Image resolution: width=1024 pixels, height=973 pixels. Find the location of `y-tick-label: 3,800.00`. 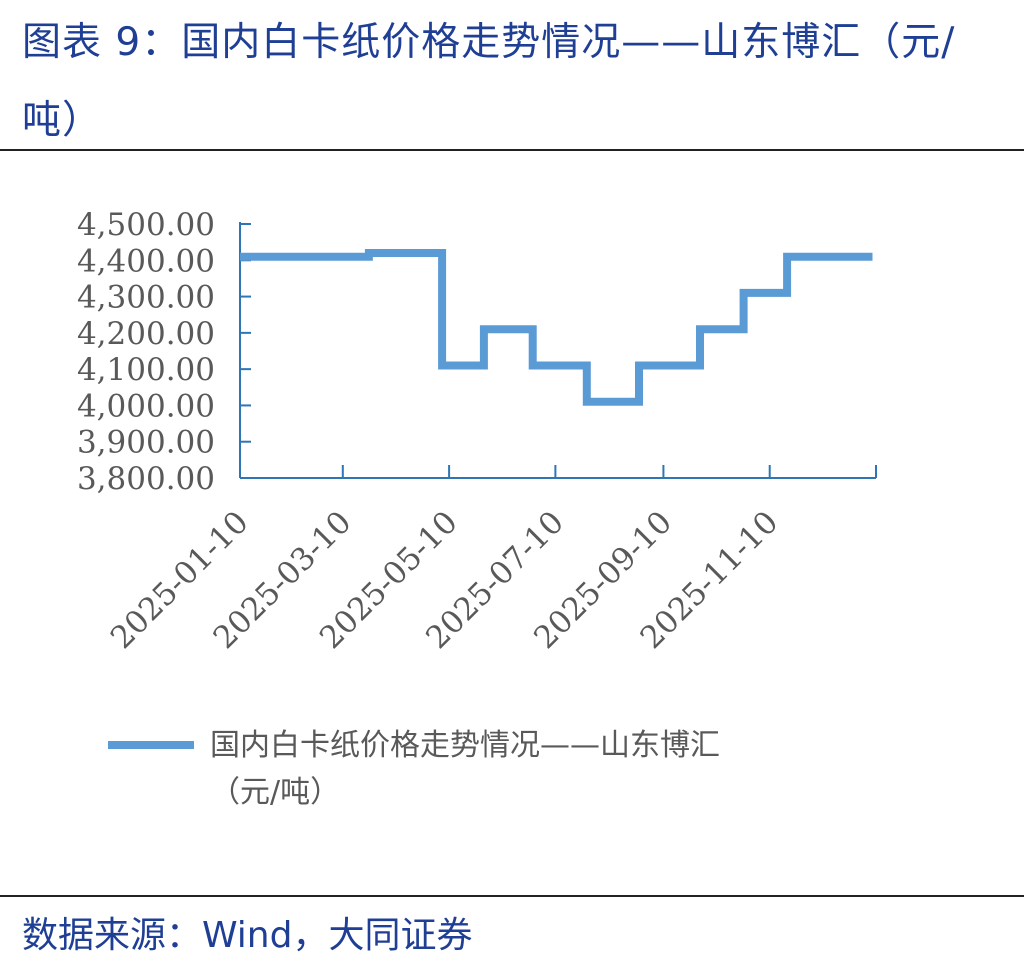

y-tick-label: 3,800.00 is located at coordinates (146, 479).